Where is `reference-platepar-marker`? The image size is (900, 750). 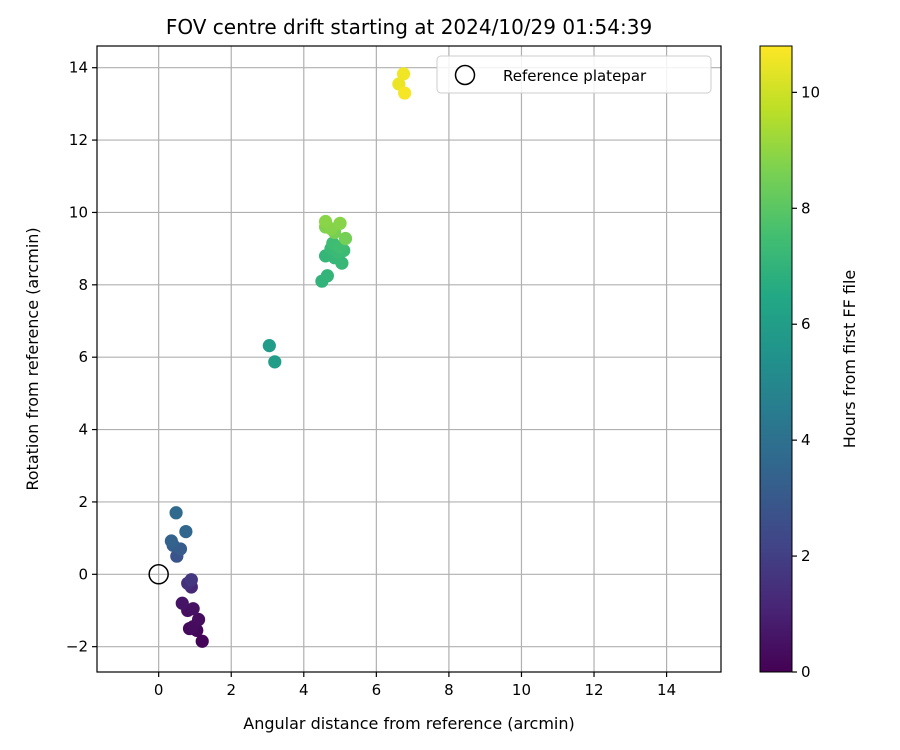 reference-platepar-marker is located at coordinates (158, 574).